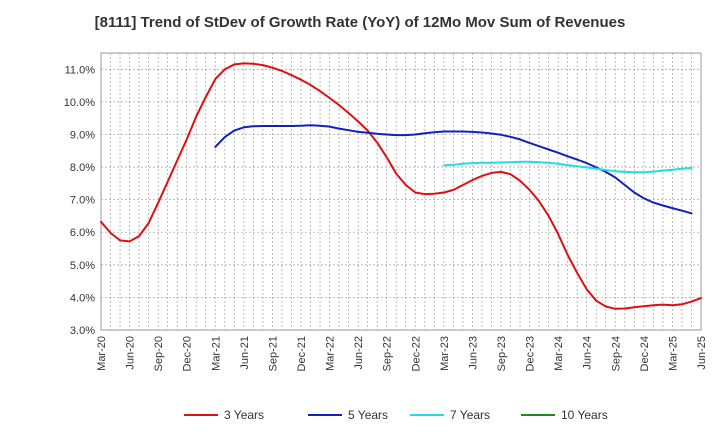 This screenshot has width=720, height=440. What do you see at coordinates (82, 135) in the screenshot?
I see `y-tick-label: 9.0%` at bounding box center [82, 135].